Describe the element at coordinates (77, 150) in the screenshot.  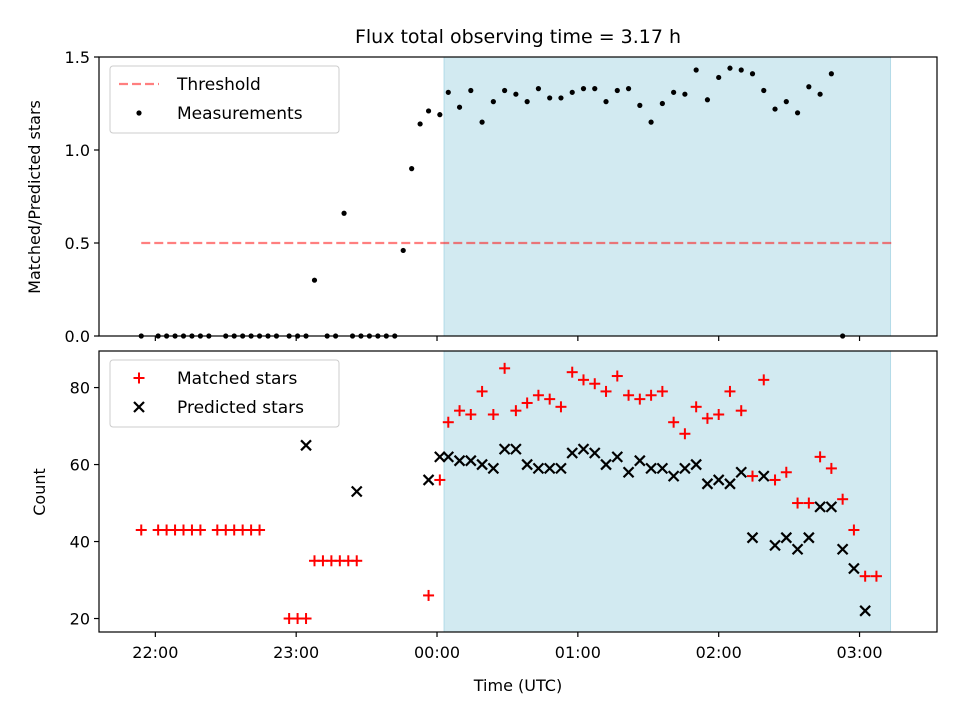
I see `y-tick-label: 1.0` at that location.